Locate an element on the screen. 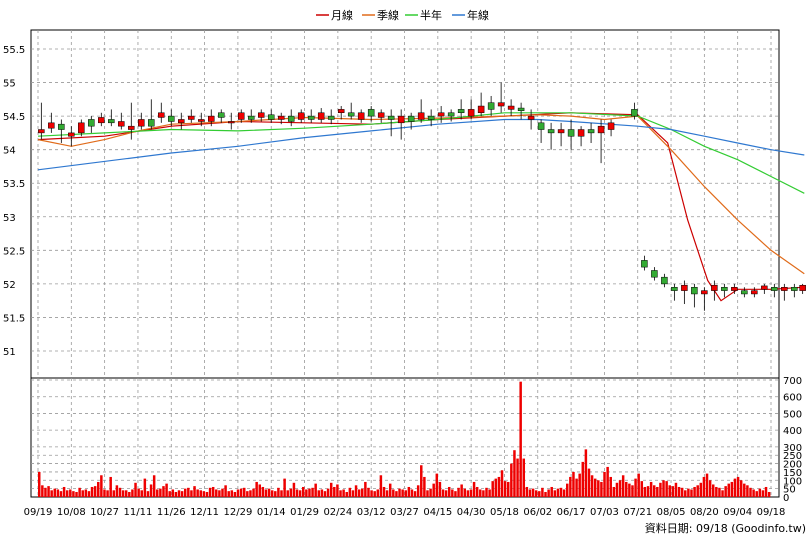 Image resolution: width=808 pixels, height=540 pixels. x-tick-label: 08/05 is located at coordinates (671, 512).